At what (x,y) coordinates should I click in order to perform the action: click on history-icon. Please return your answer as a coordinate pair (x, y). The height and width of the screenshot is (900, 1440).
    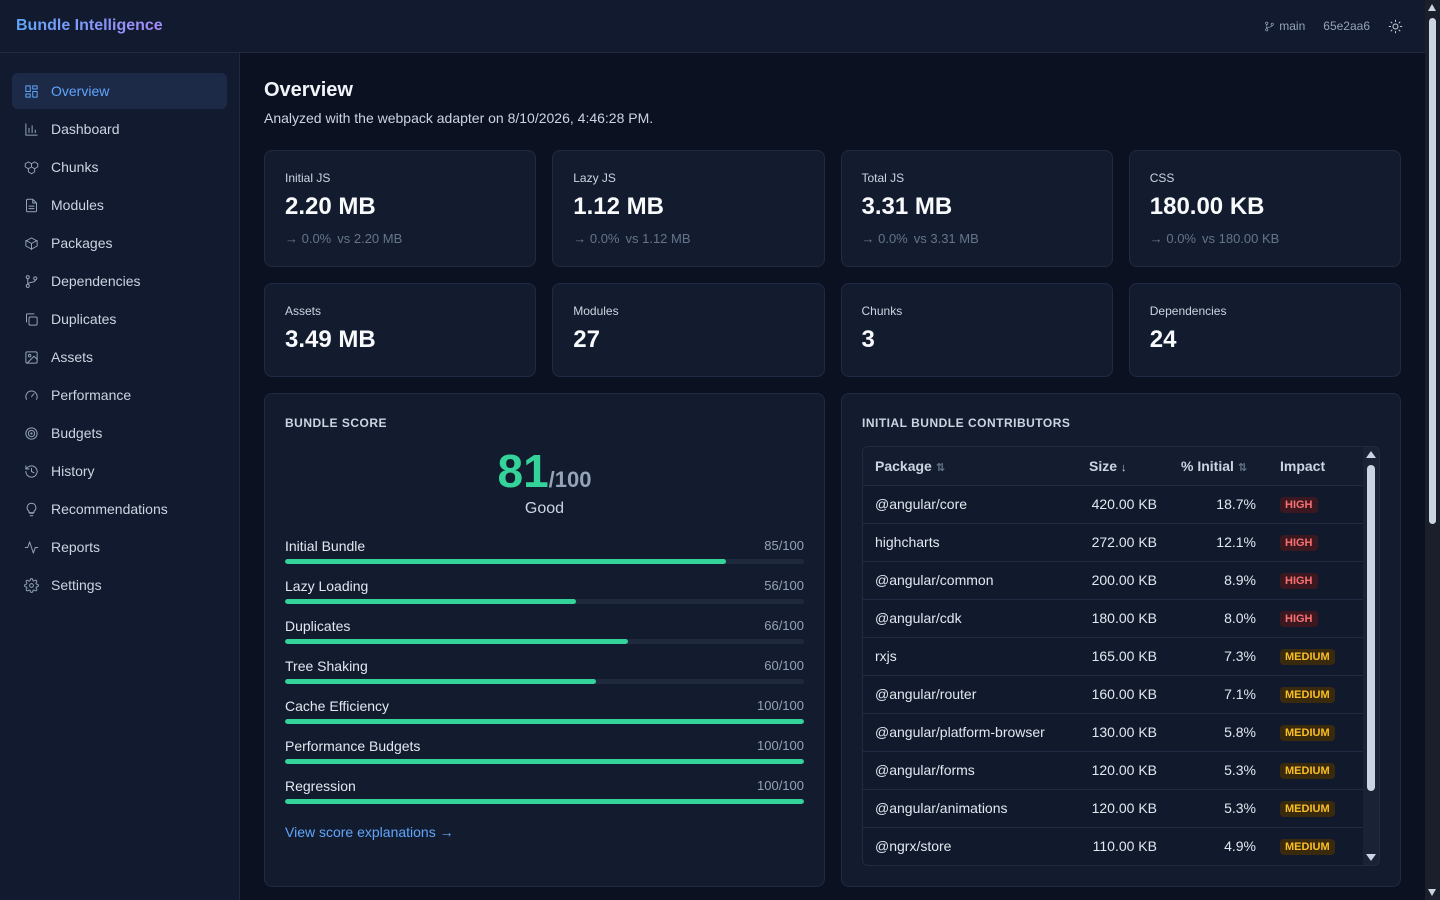
    Looking at the image, I should click on (31, 471).